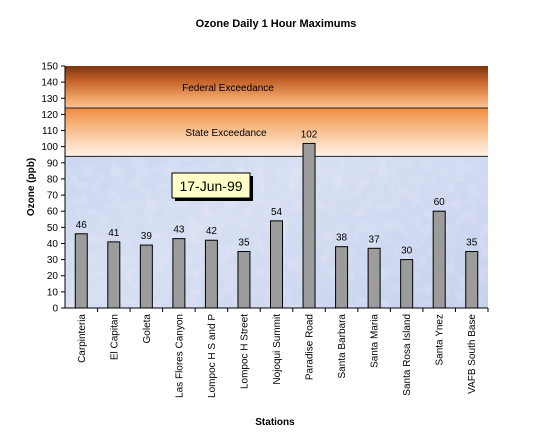 The image size is (554, 448). I want to click on x-tick-label: Goleta, so click(147, 329).